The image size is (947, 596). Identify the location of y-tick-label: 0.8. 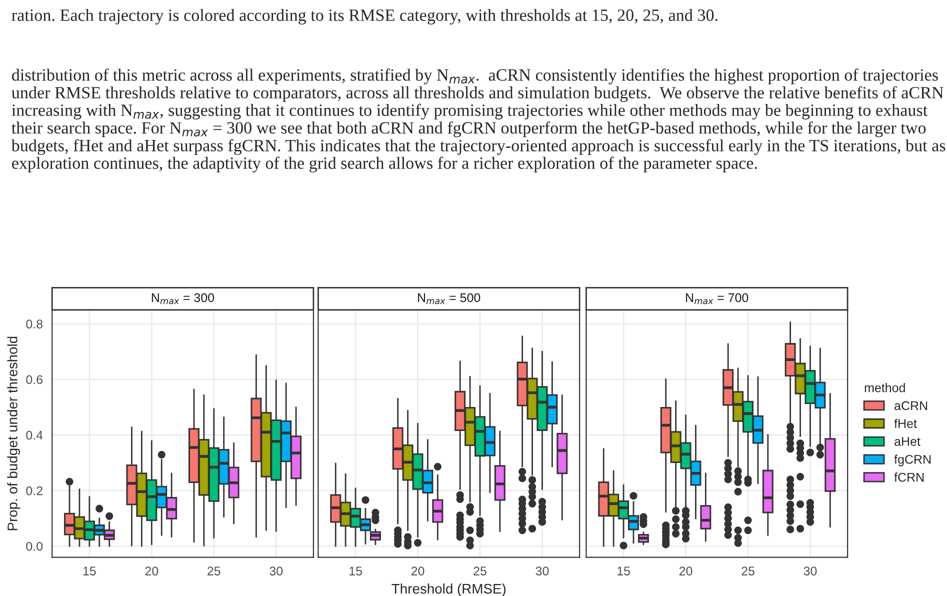
(34, 324).